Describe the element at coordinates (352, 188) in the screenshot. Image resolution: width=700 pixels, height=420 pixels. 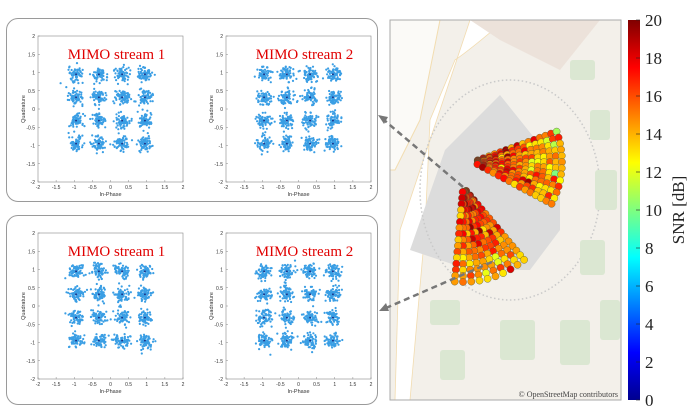
I see `x-tick-label: 1.5` at that location.